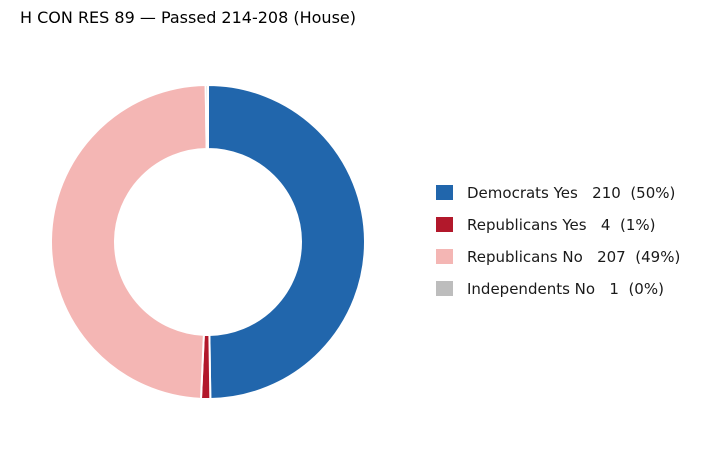 This screenshot has width=708, height=450. I want to click on legend-label-independents-no: Independents No 1 (0%), so click(565, 288).